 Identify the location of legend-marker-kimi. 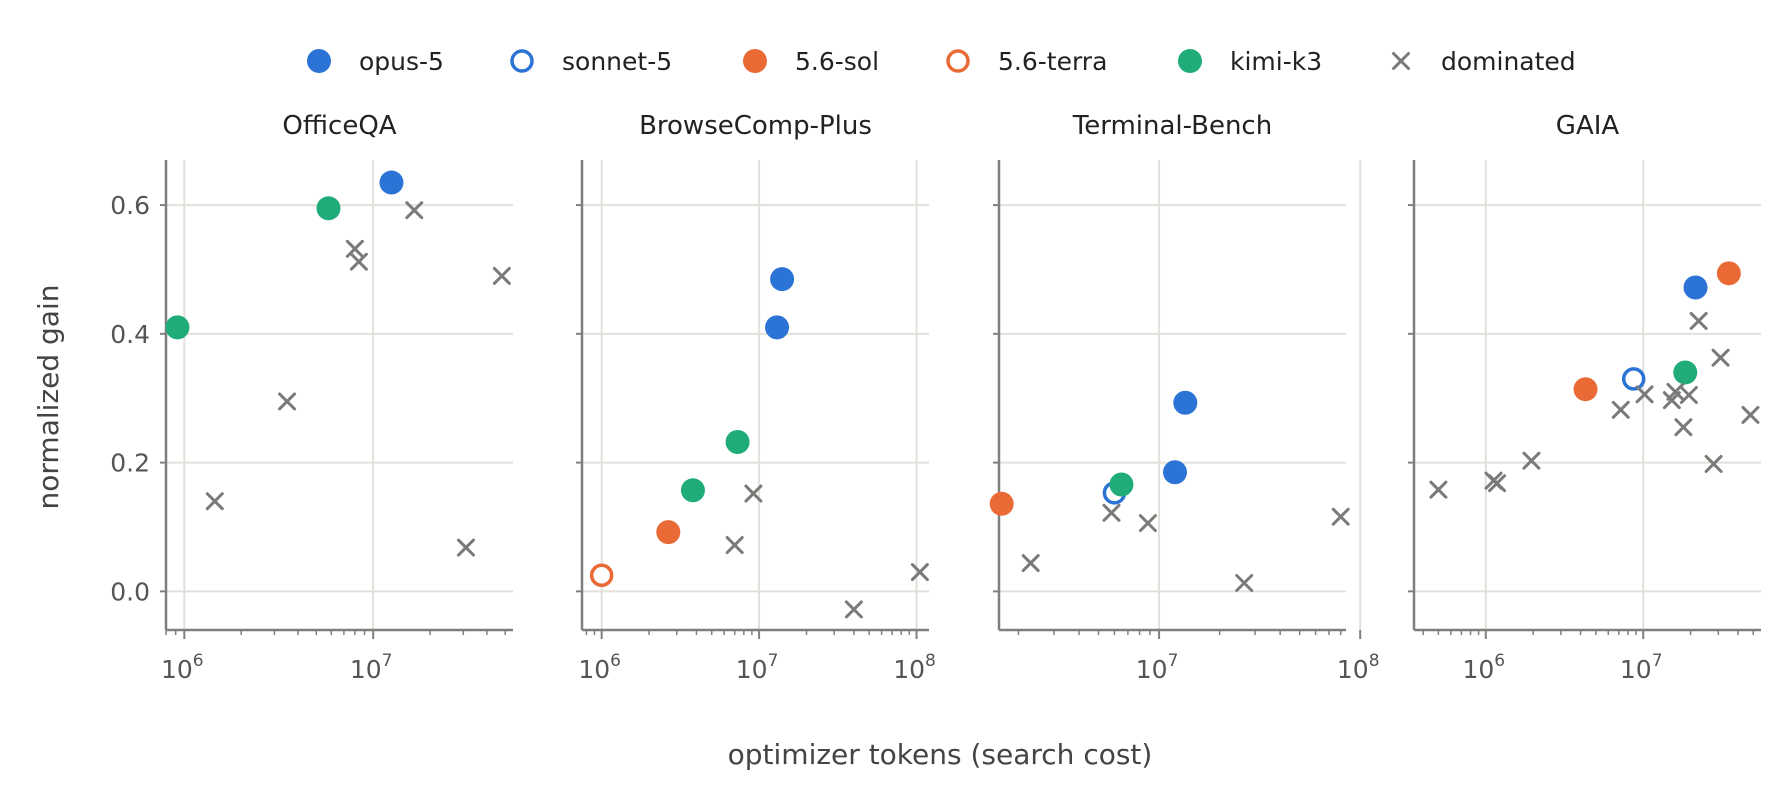
(1190, 61).